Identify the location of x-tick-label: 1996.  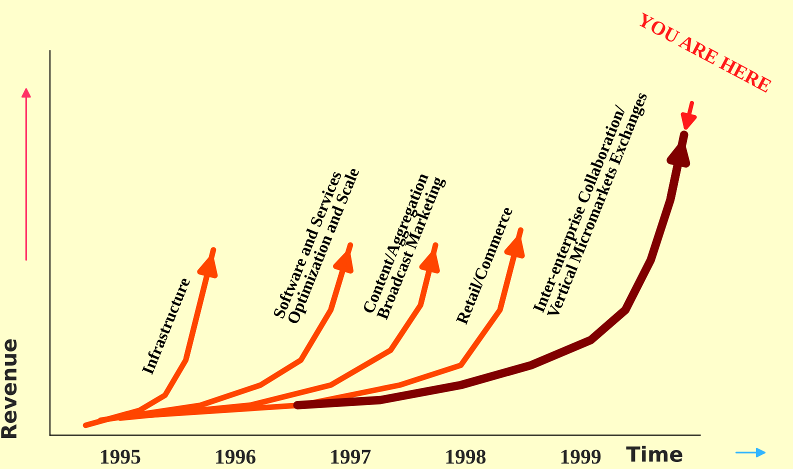
(236, 457).